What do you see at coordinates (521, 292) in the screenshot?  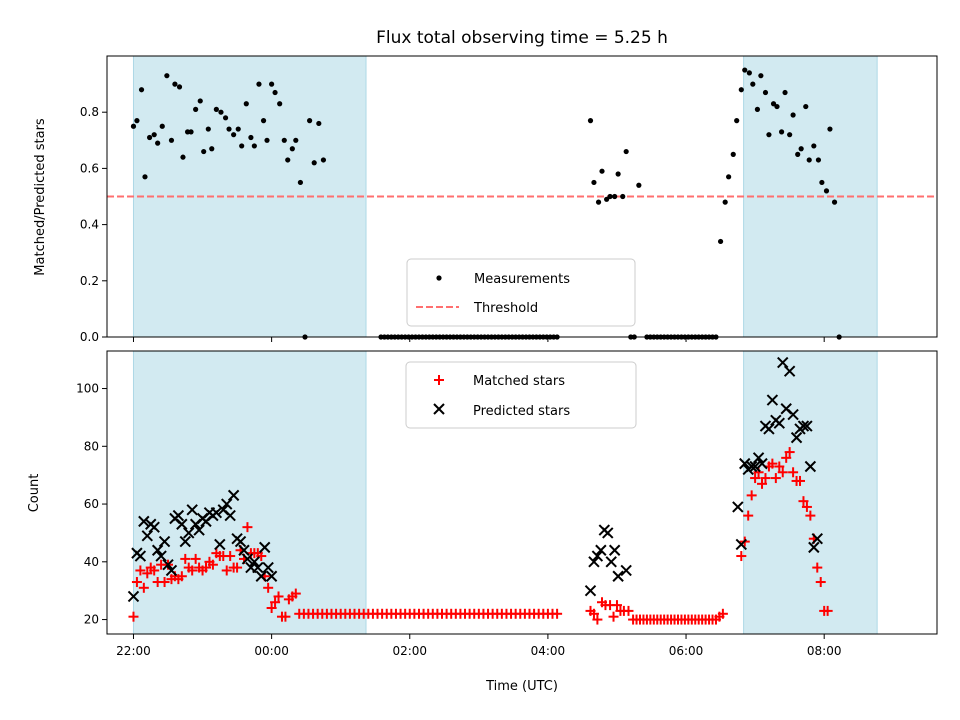 I see `top-legend: Measurements Threshold` at bounding box center [521, 292].